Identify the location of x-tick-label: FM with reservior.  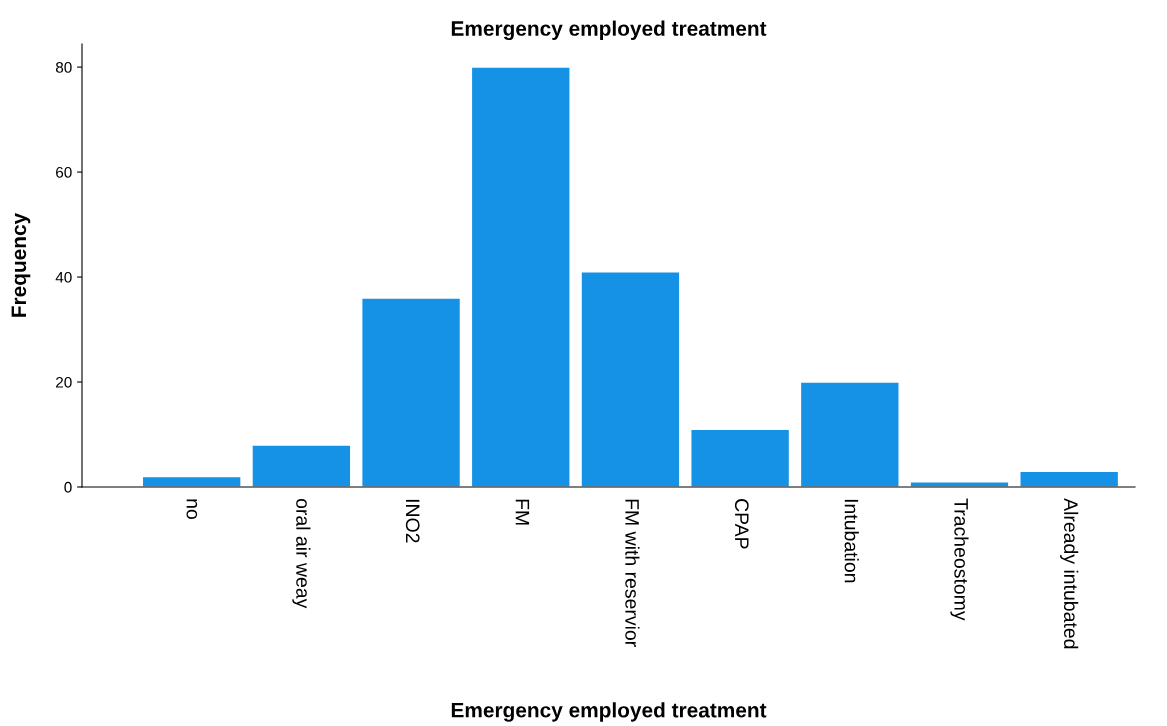
(632, 573).